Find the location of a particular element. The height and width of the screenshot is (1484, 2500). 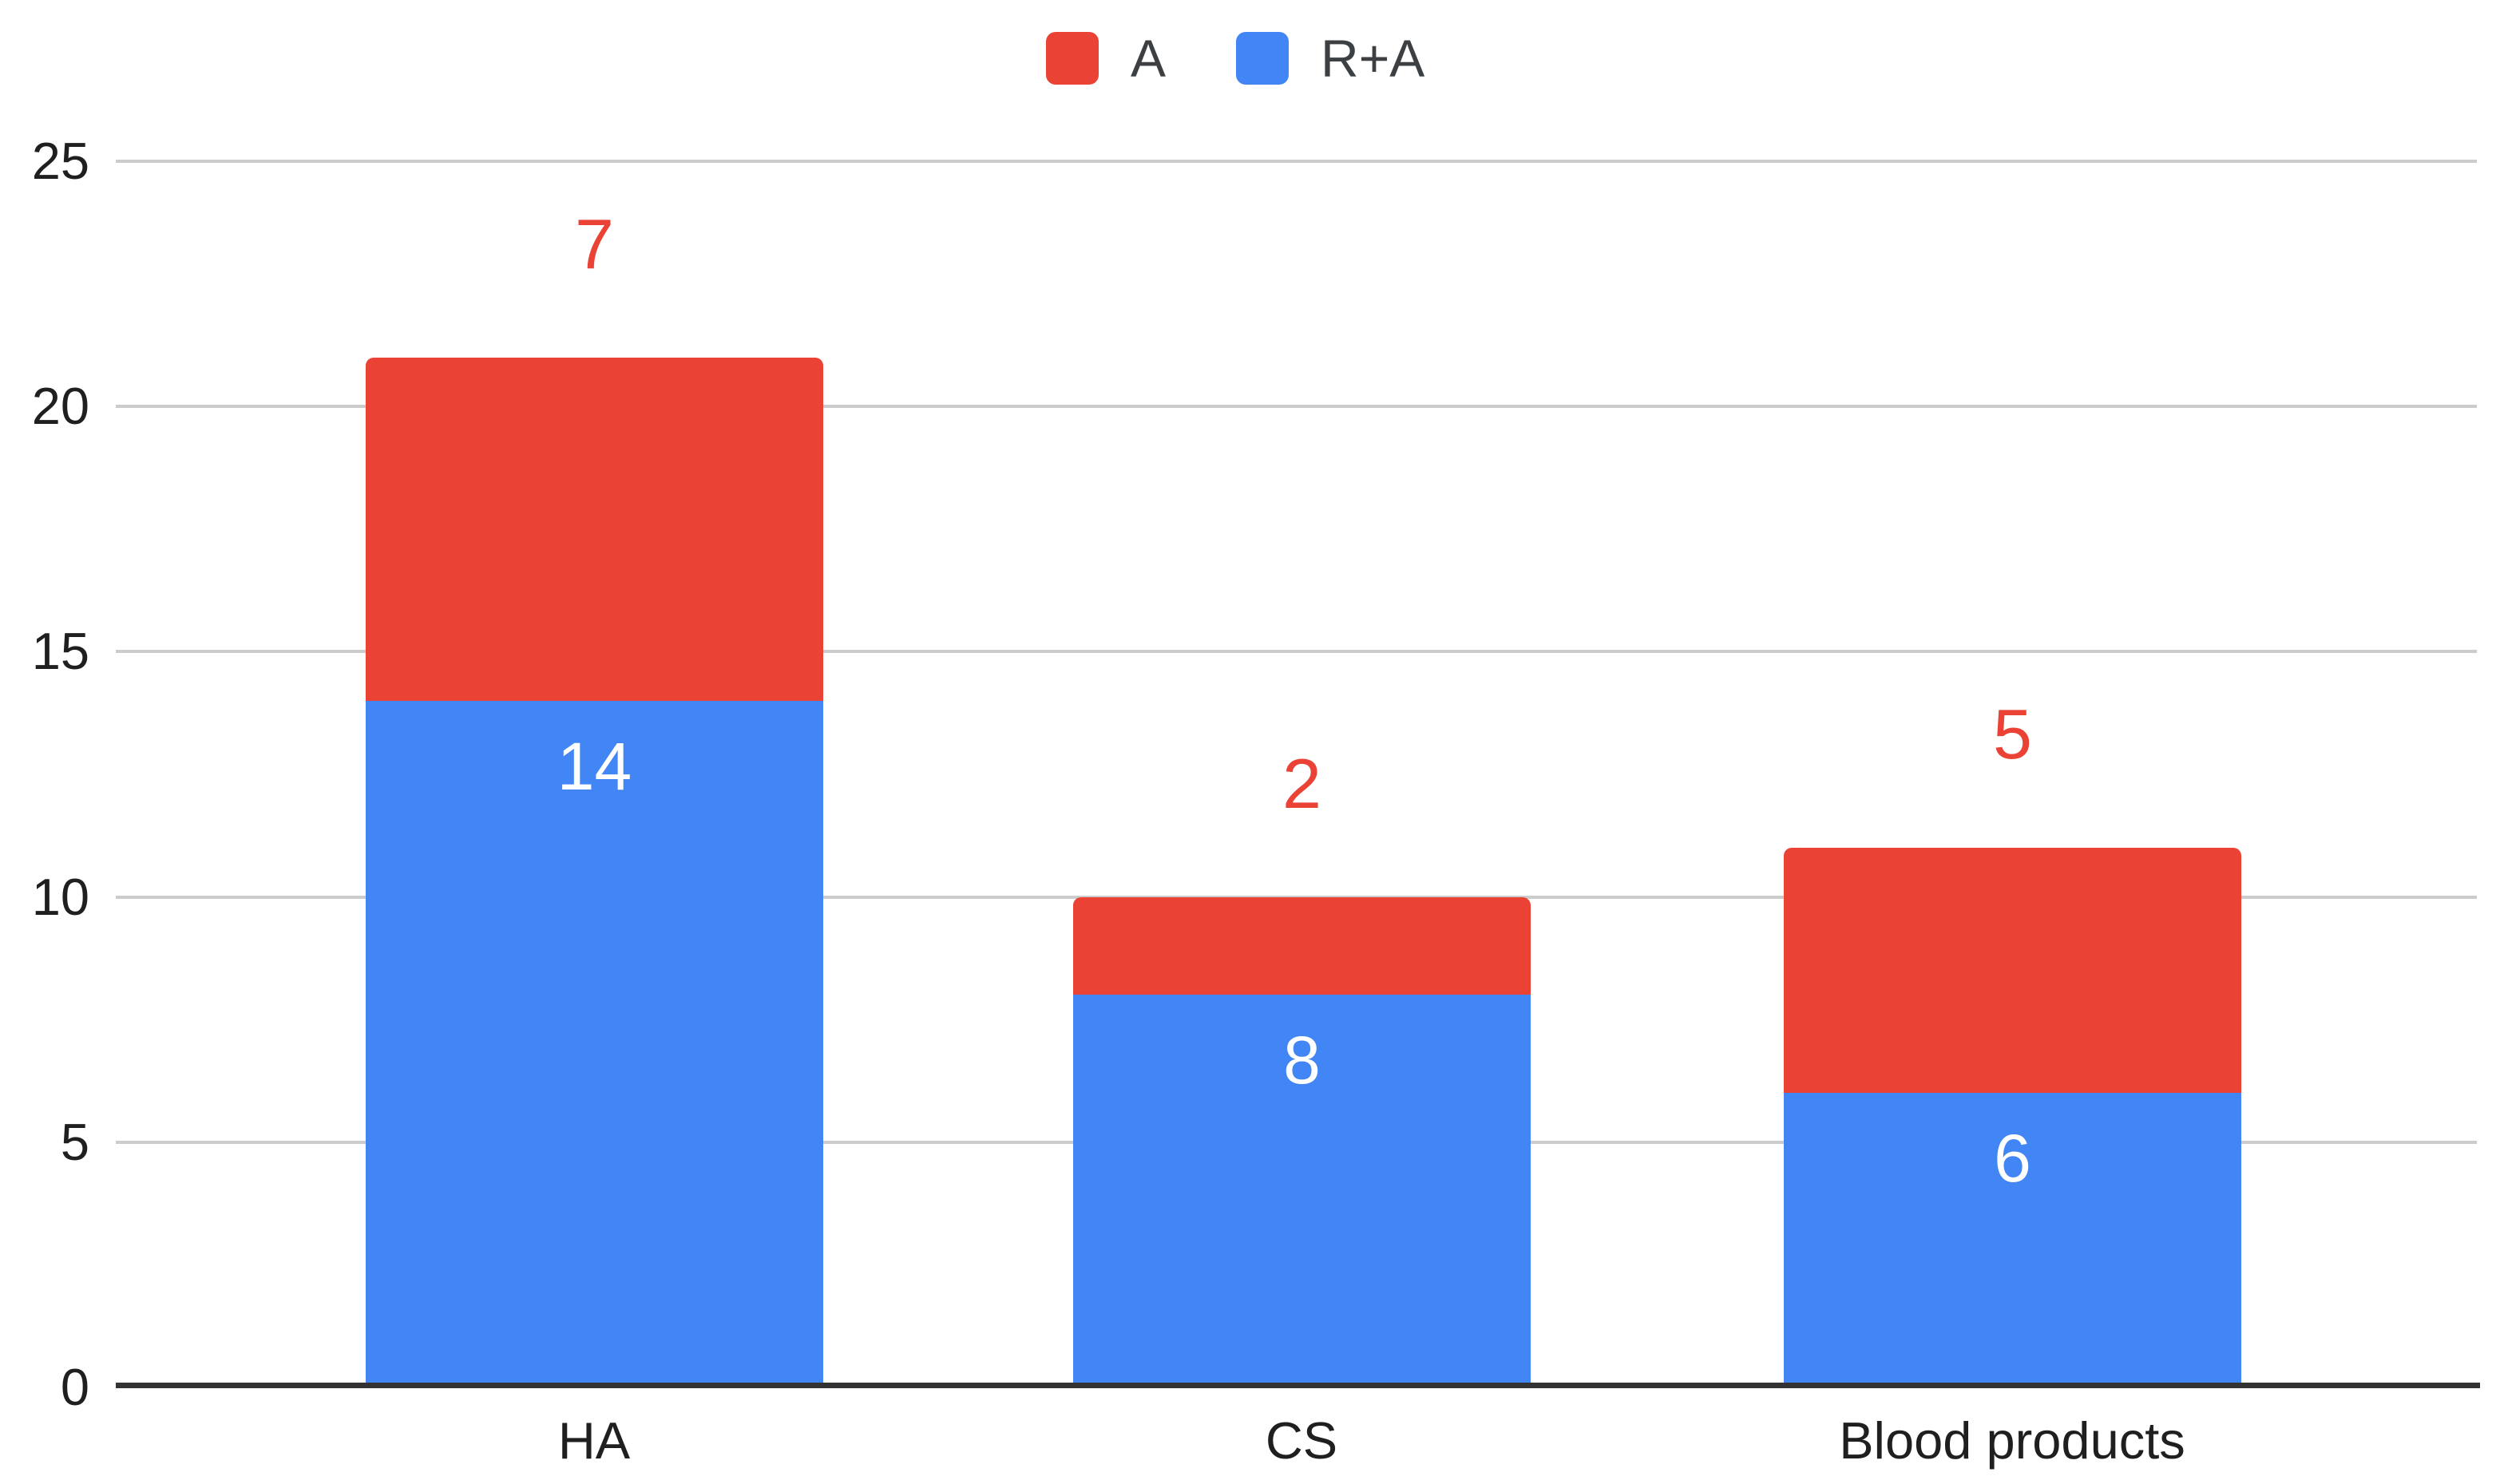

y-axis-tick-label: 5 is located at coordinates (74, 1142).